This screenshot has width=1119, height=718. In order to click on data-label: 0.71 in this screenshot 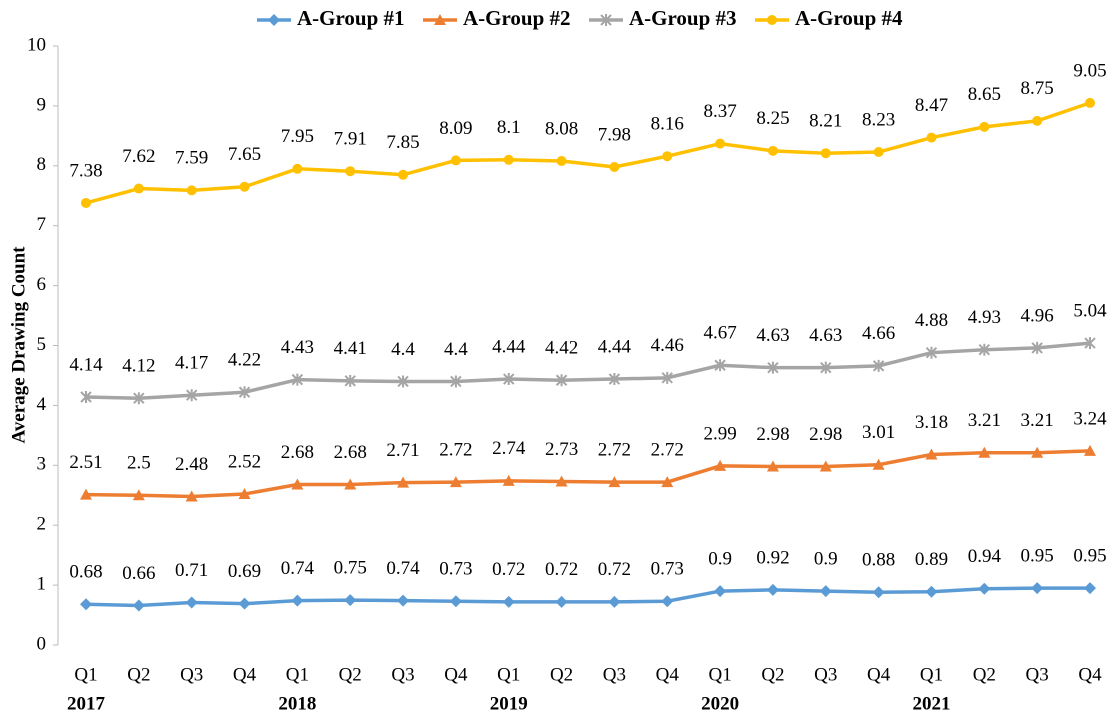, I will do `click(191, 570)`.